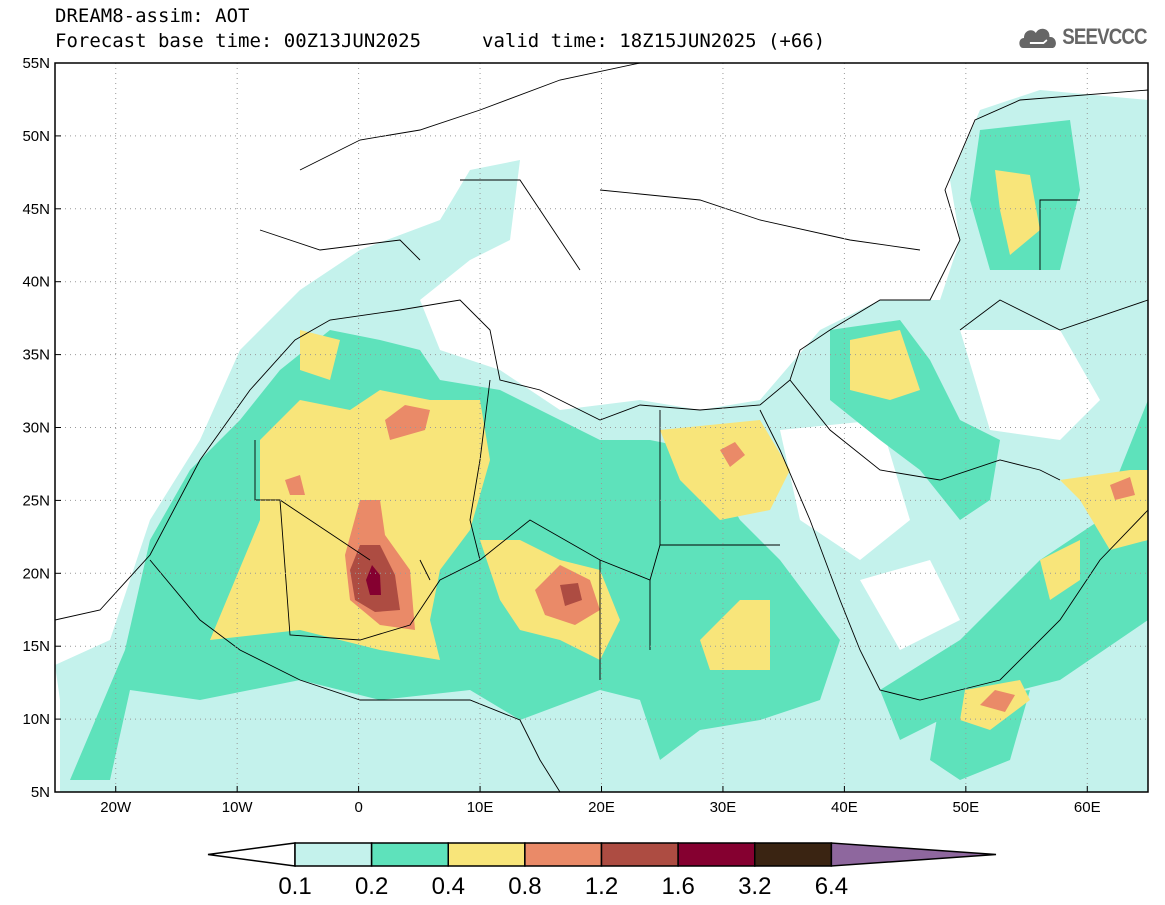 The image size is (1165, 905). Describe the element at coordinates (36, 282) in the screenshot. I see `lat-label: 40N` at that location.